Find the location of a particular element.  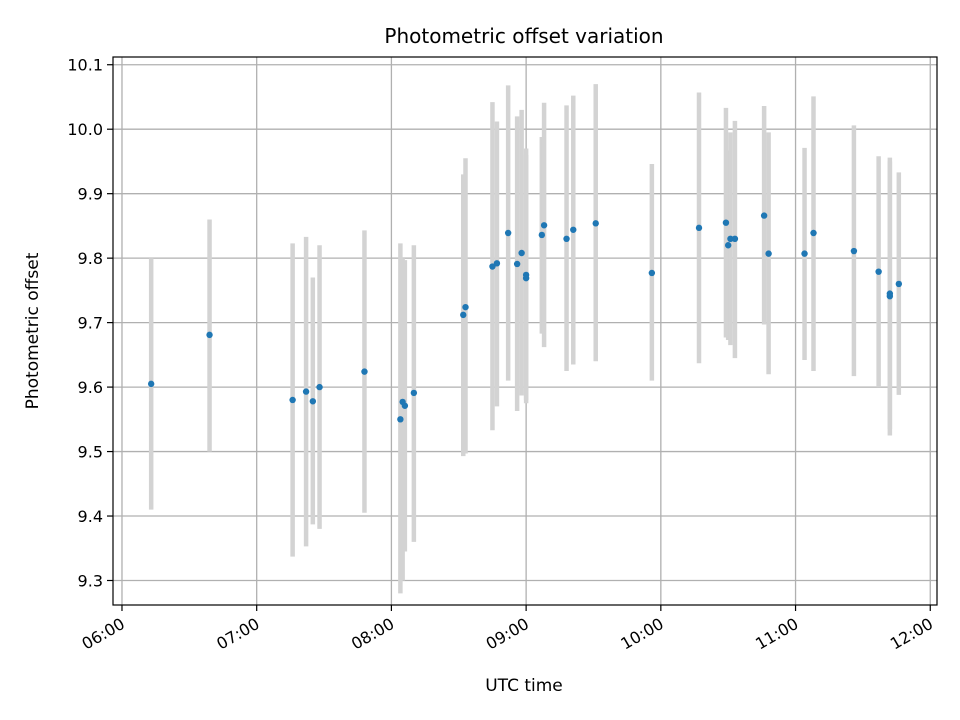

y-tick-label: 10.1 is located at coordinates (85, 65).